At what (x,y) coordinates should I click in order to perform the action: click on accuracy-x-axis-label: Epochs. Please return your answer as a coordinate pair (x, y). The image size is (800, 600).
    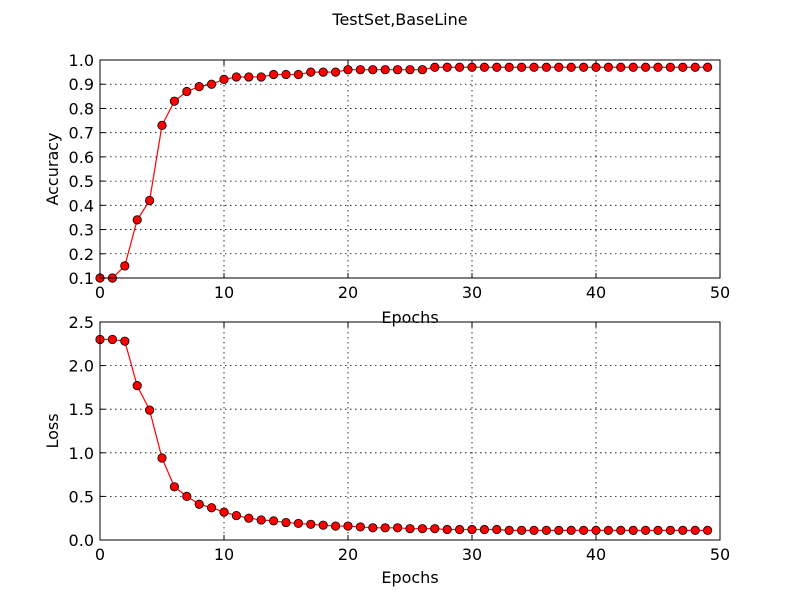
    Looking at the image, I should click on (409, 317).